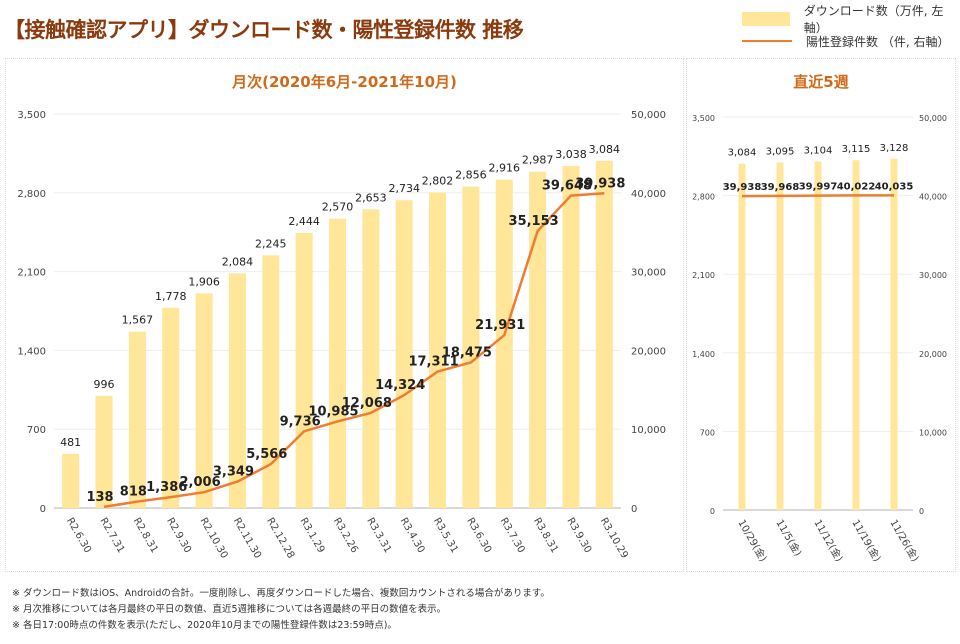 The width and height of the screenshot is (960, 644). Describe the element at coordinates (818, 196) in the screenshot. I see `line-series-positive` at that location.